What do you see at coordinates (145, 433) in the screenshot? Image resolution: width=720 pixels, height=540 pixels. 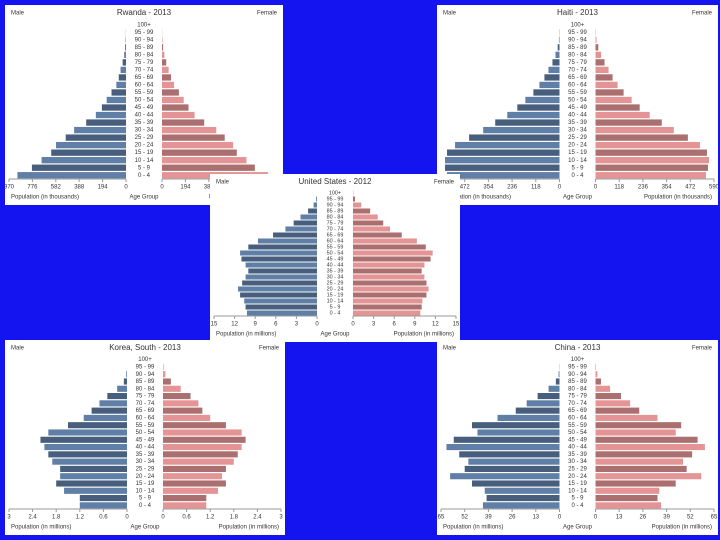 I see `age-label: 50 - 54` at bounding box center [145, 433].